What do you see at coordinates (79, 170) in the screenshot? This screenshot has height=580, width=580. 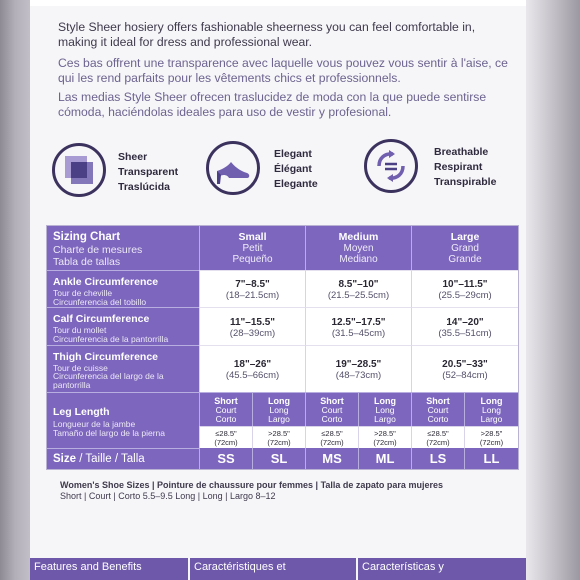 I see `sheer-squares-icon` at bounding box center [79, 170].